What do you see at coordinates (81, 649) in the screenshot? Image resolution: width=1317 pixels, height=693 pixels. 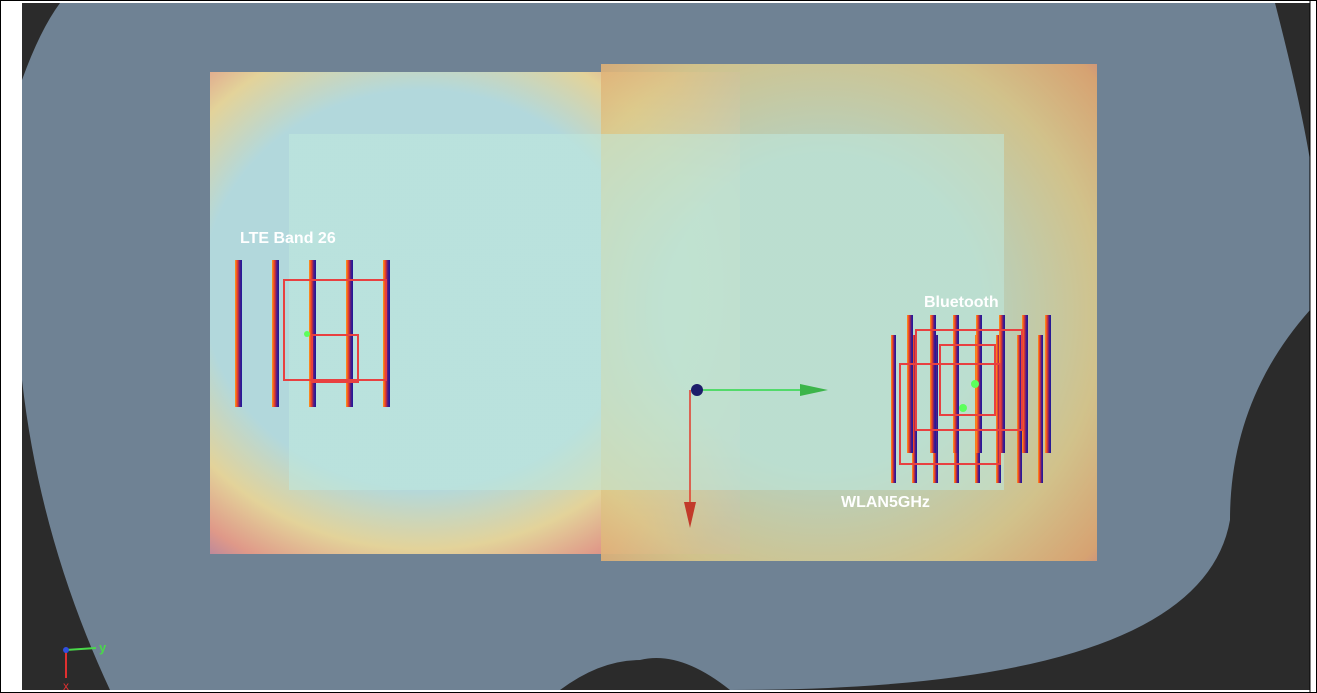 I see `triad-y` at bounding box center [81, 649].